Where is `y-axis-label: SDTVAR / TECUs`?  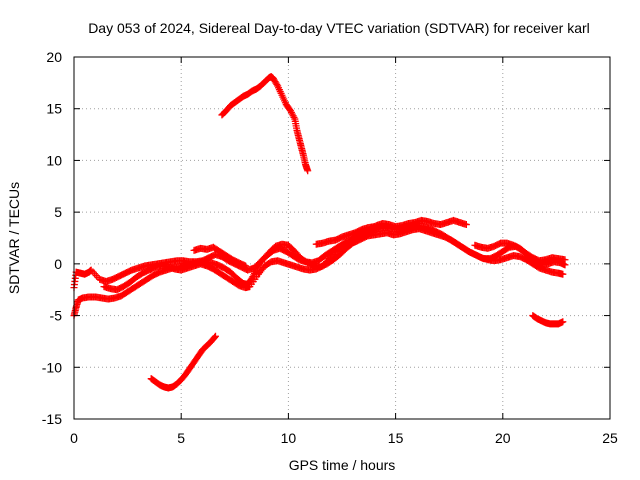
y-axis-label: SDTVAR / TECUs is located at coordinates (14, 238).